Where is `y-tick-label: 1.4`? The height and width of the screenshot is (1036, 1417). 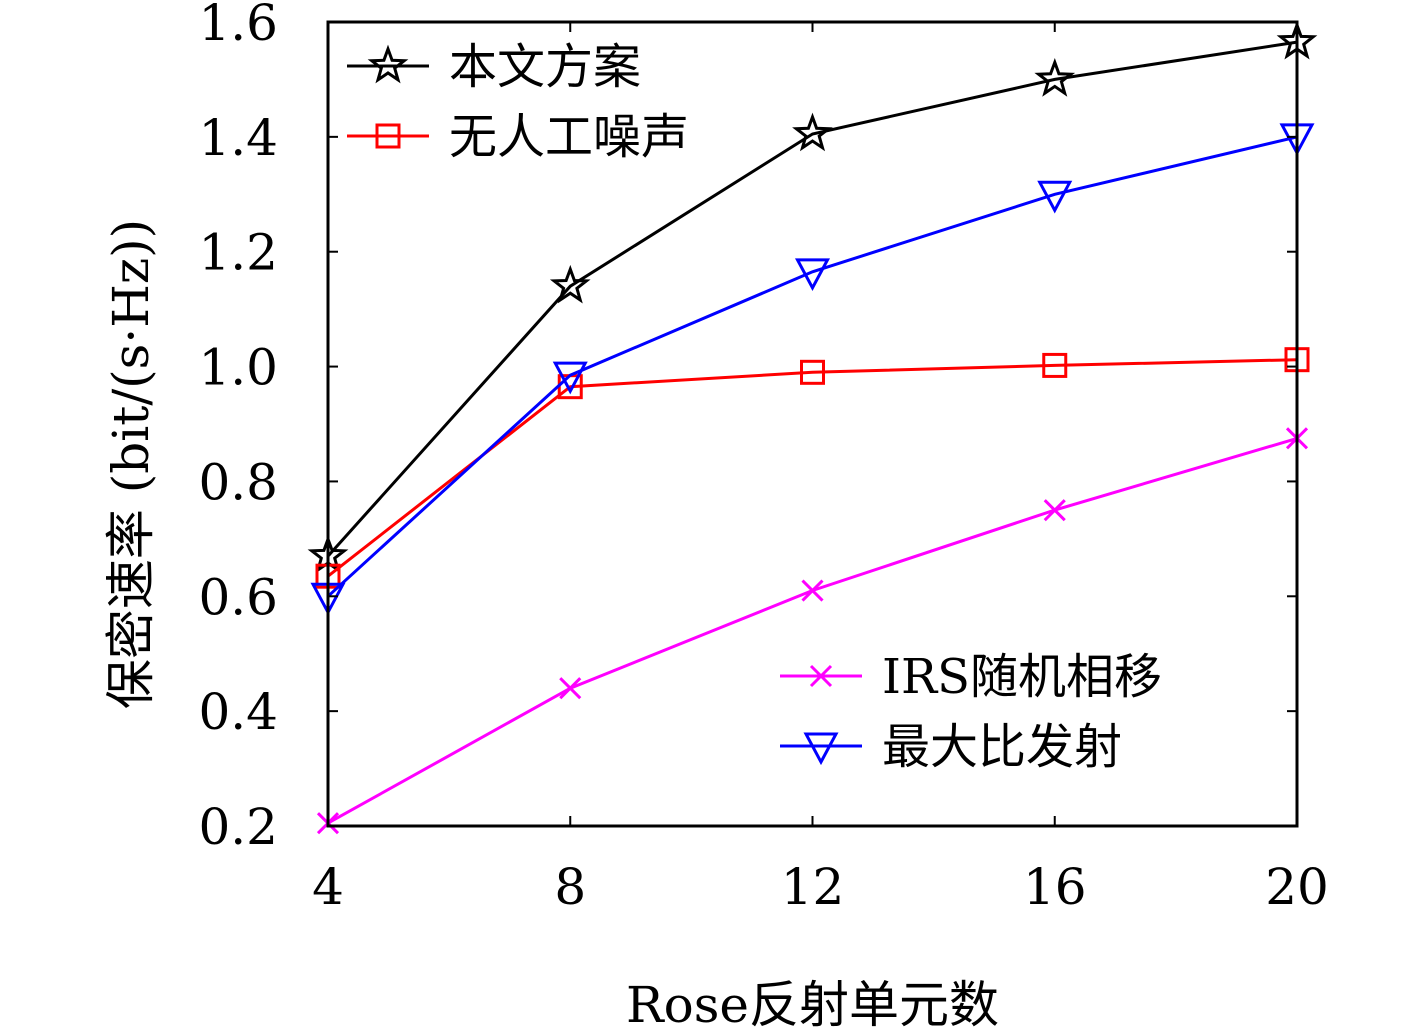 y-tick-label: 1.4 is located at coordinates (238, 138).